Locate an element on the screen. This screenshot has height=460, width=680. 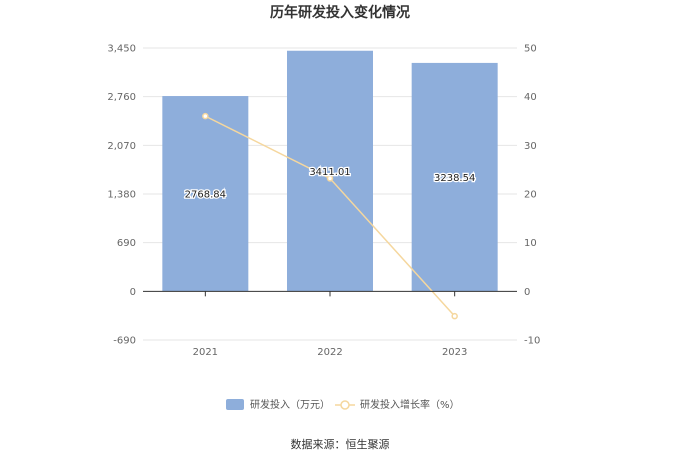
y-left-tick-label: 0 is located at coordinates (133, 292).